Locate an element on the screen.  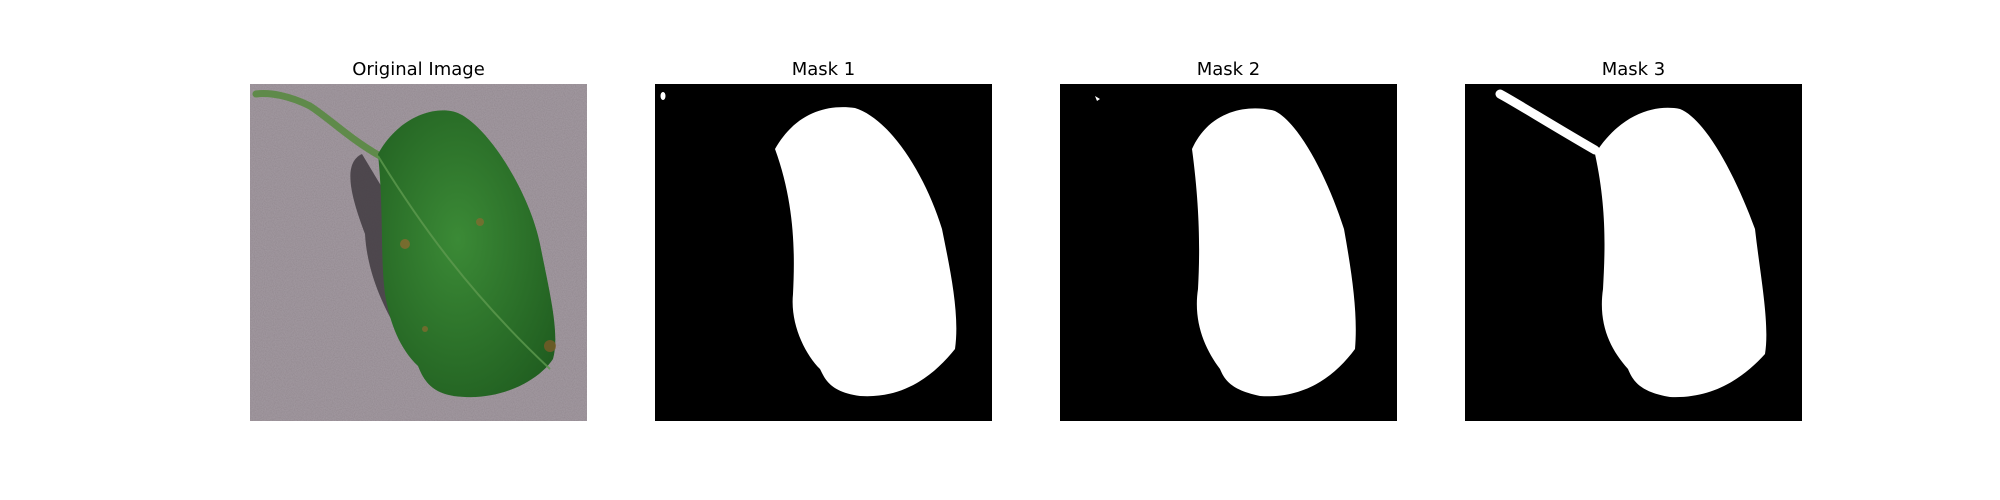
mask-3-image is located at coordinates (1633, 252).